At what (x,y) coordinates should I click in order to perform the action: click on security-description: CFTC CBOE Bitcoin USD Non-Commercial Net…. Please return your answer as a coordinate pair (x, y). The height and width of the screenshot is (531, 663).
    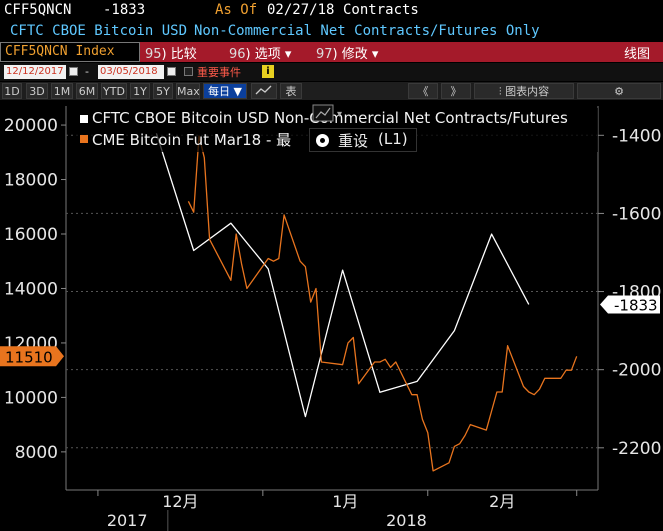
    Looking at the image, I should click on (331, 31).